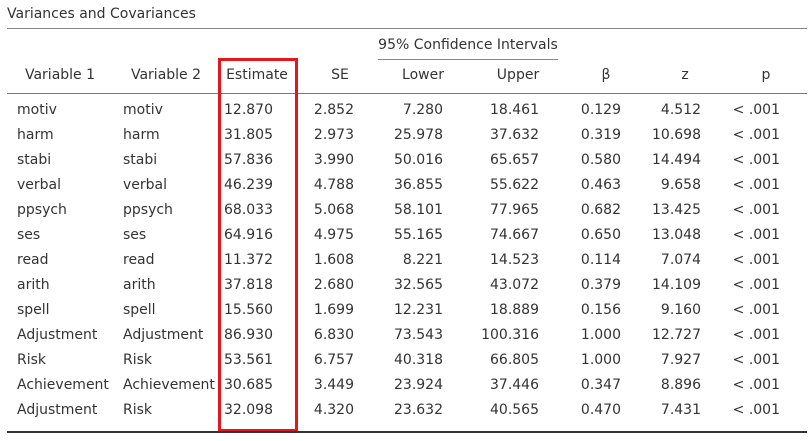 The height and width of the screenshot is (441, 810). I want to click on cell-lower: 23.632, so click(418, 410).